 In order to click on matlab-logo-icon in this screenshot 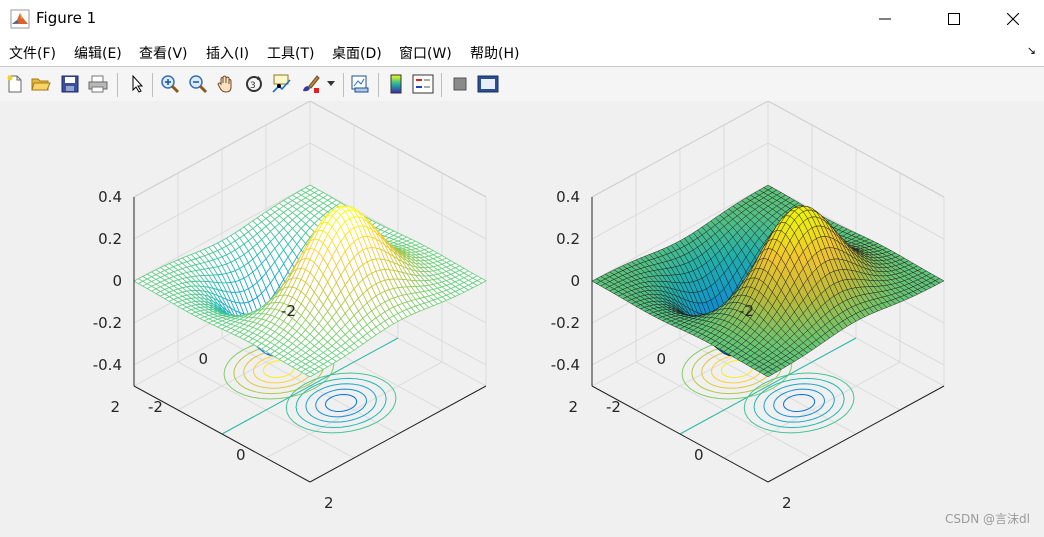, I will do `click(20, 19)`.